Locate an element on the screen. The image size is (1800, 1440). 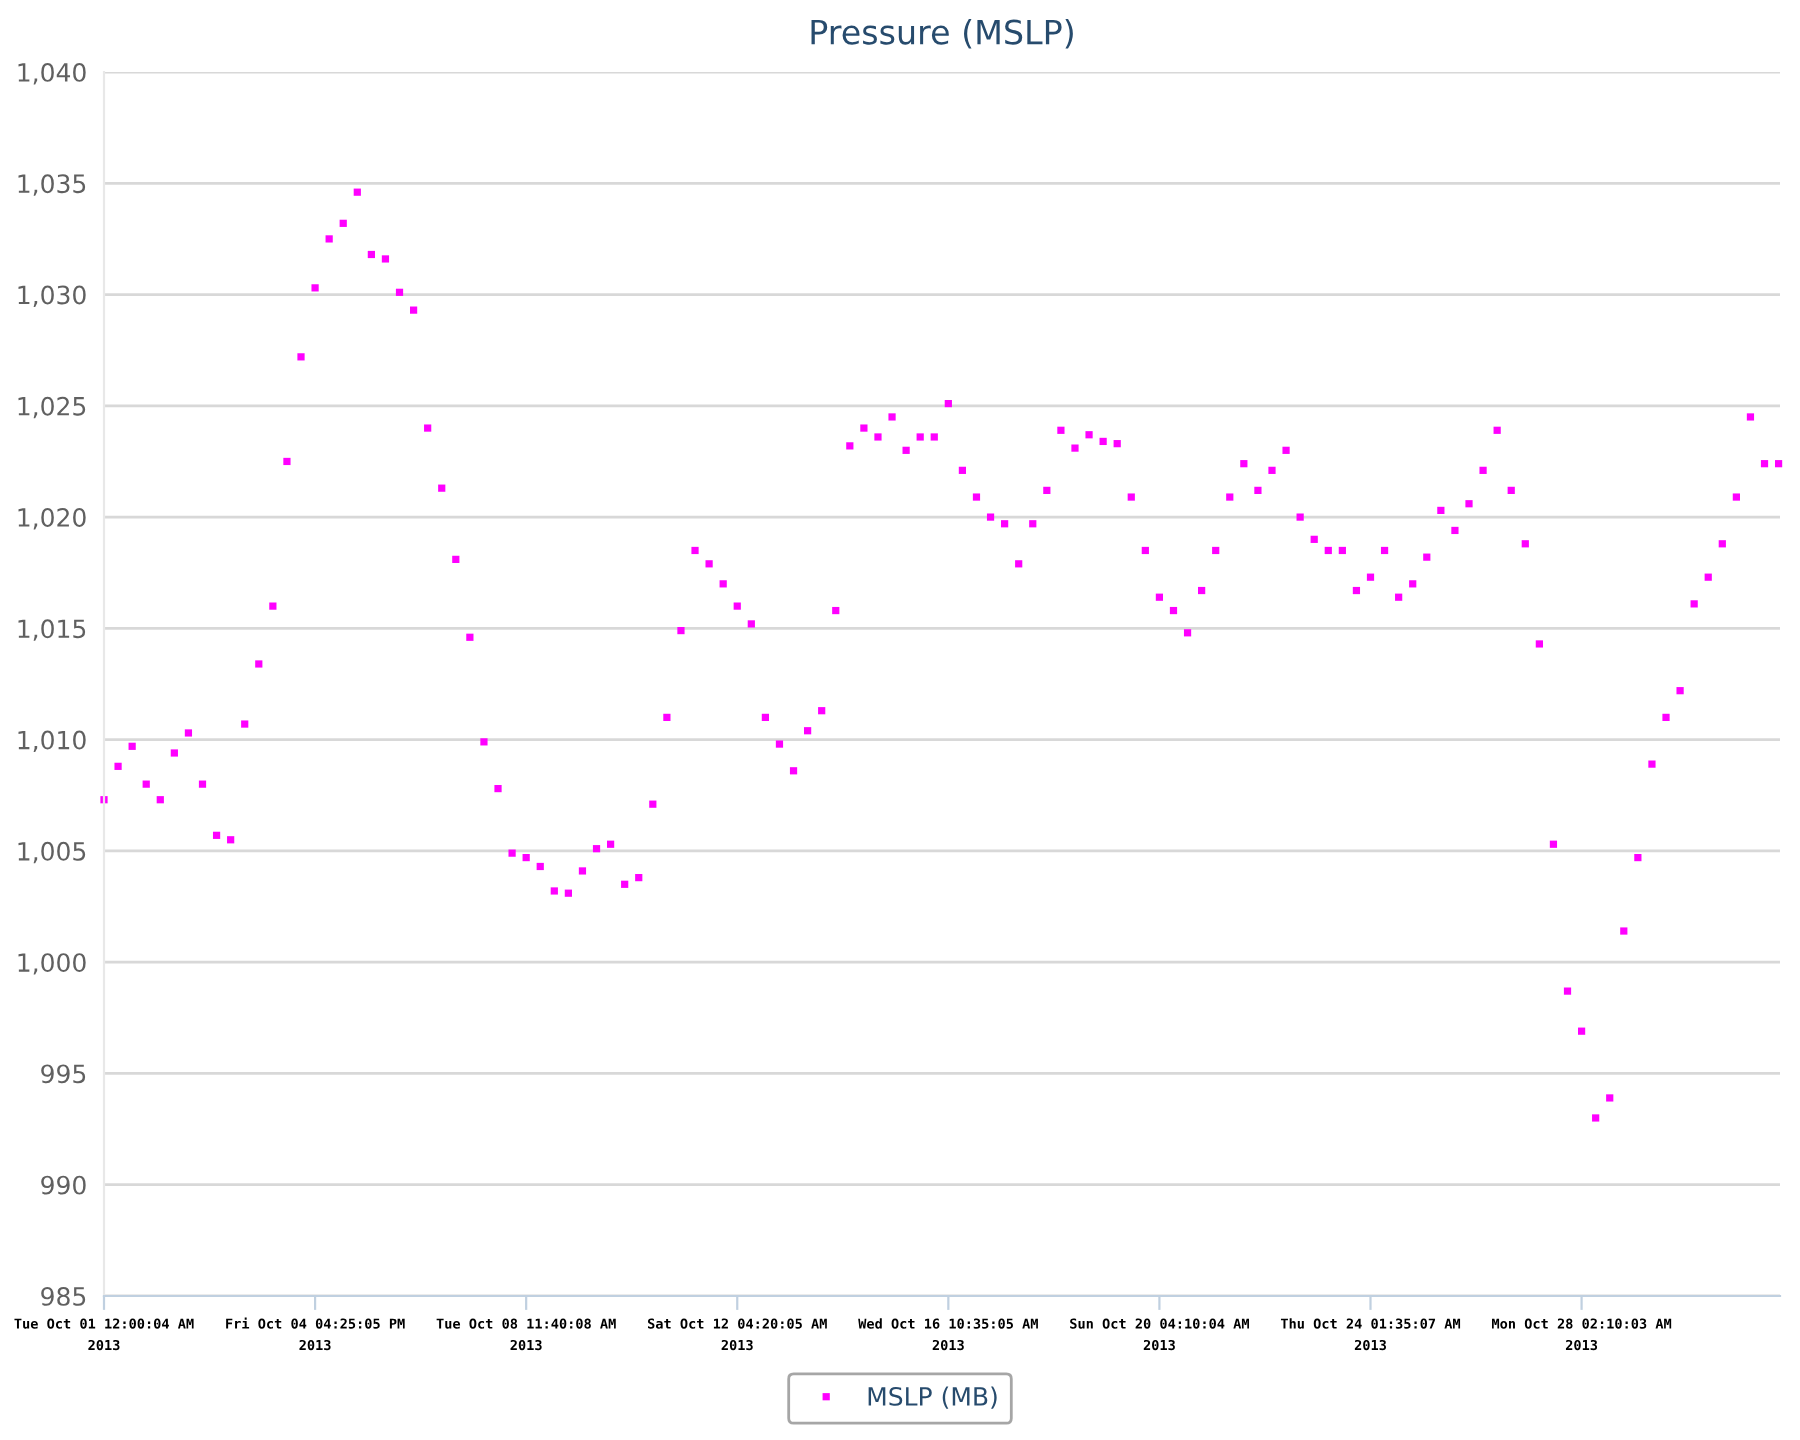
y-tick-label: 1,020 is located at coordinates (52, 519).